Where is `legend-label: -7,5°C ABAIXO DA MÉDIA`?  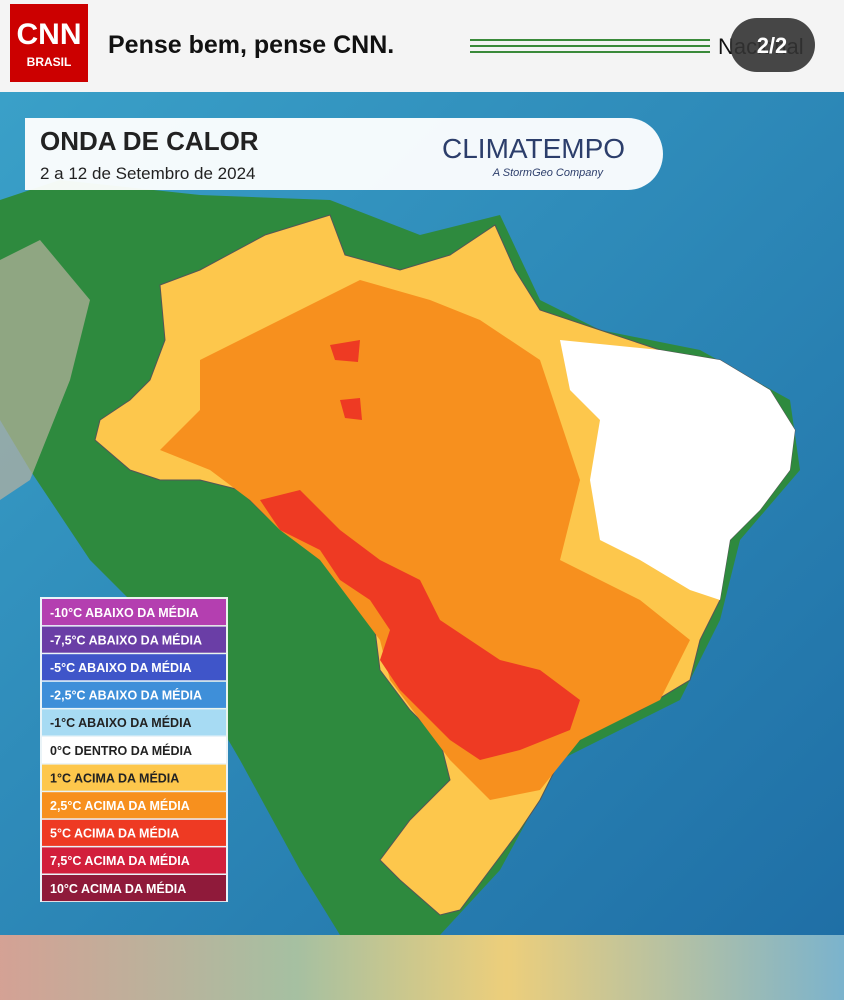 legend-label: -7,5°C ABAIXO DA MÉDIA is located at coordinates (126, 639).